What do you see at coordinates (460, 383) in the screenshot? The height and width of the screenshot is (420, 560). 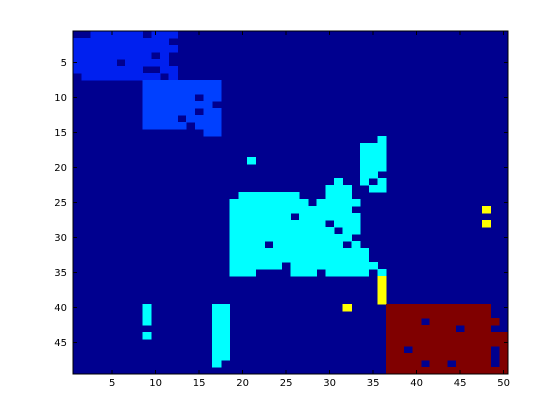 I see `x-tick-label: 45` at bounding box center [460, 383].